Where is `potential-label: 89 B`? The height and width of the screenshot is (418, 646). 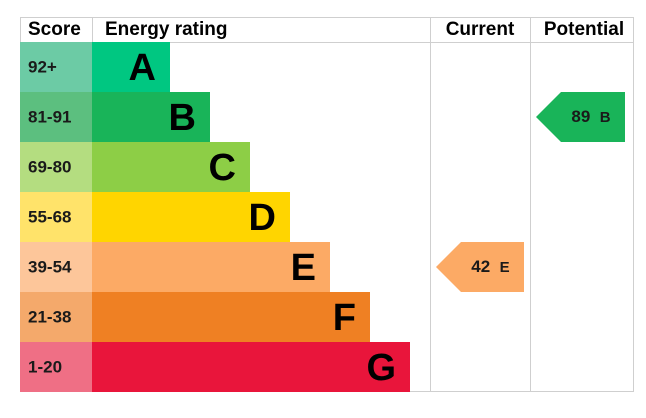 potential-label: 89 B is located at coordinates (590, 116).